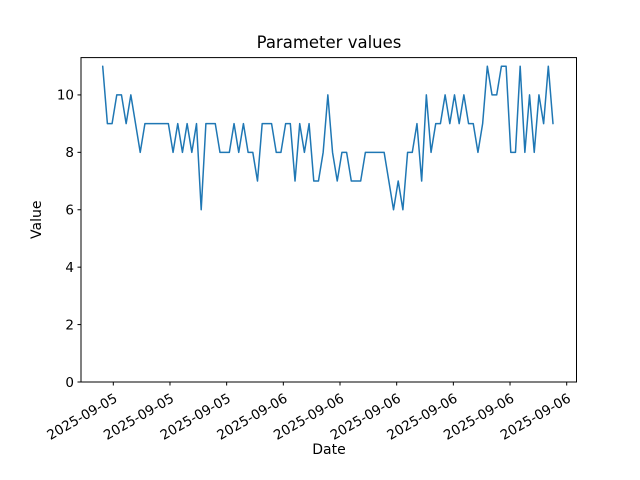 This screenshot has width=640, height=480. What do you see at coordinates (69, 153) in the screenshot?
I see `y-tick-label: 8` at bounding box center [69, 153].